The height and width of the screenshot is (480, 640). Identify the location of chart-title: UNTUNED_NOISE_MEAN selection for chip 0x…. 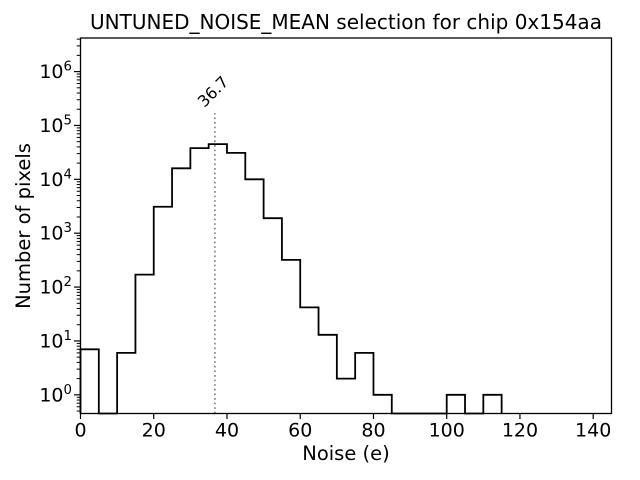
(346, 22).